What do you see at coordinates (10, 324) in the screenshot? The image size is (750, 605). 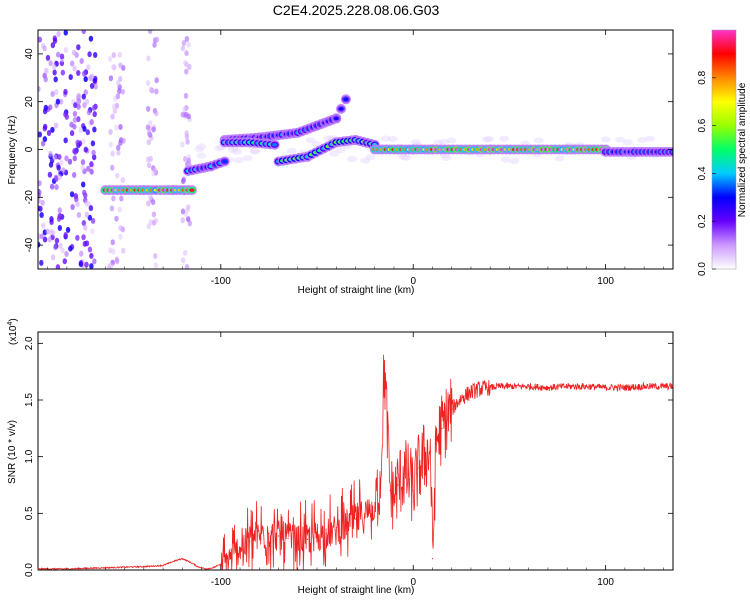 I see `snr-multiplier-exp: 4` at bounding box center [10, 324].